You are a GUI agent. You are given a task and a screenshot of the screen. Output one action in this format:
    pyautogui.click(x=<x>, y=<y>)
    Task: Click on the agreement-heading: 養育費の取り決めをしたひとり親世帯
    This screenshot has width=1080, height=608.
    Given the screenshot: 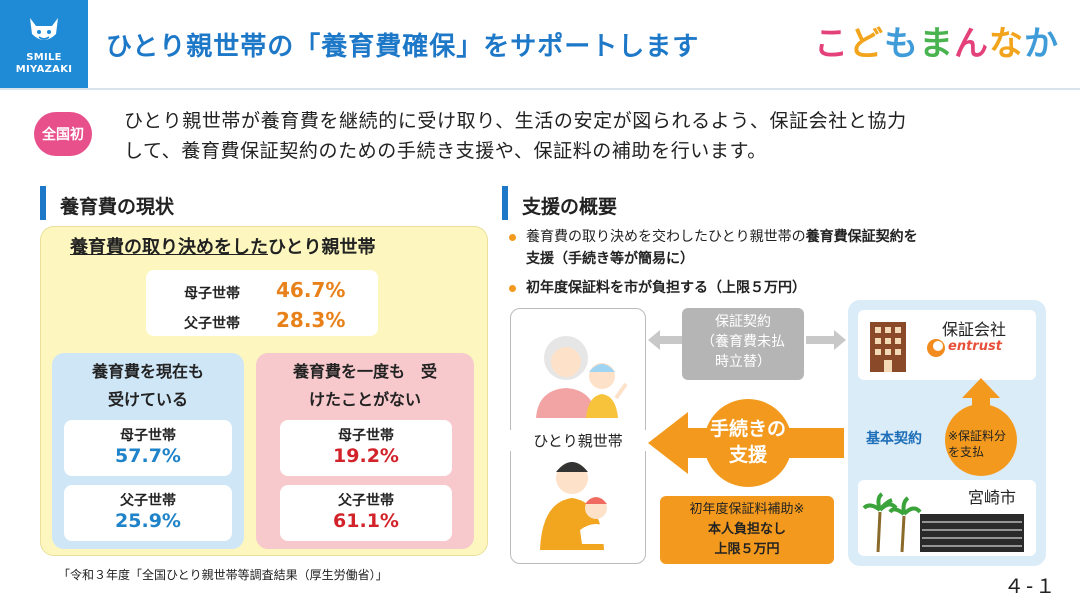 What is the action you would take?
    pyautogui.click(x=222, y=246)
    